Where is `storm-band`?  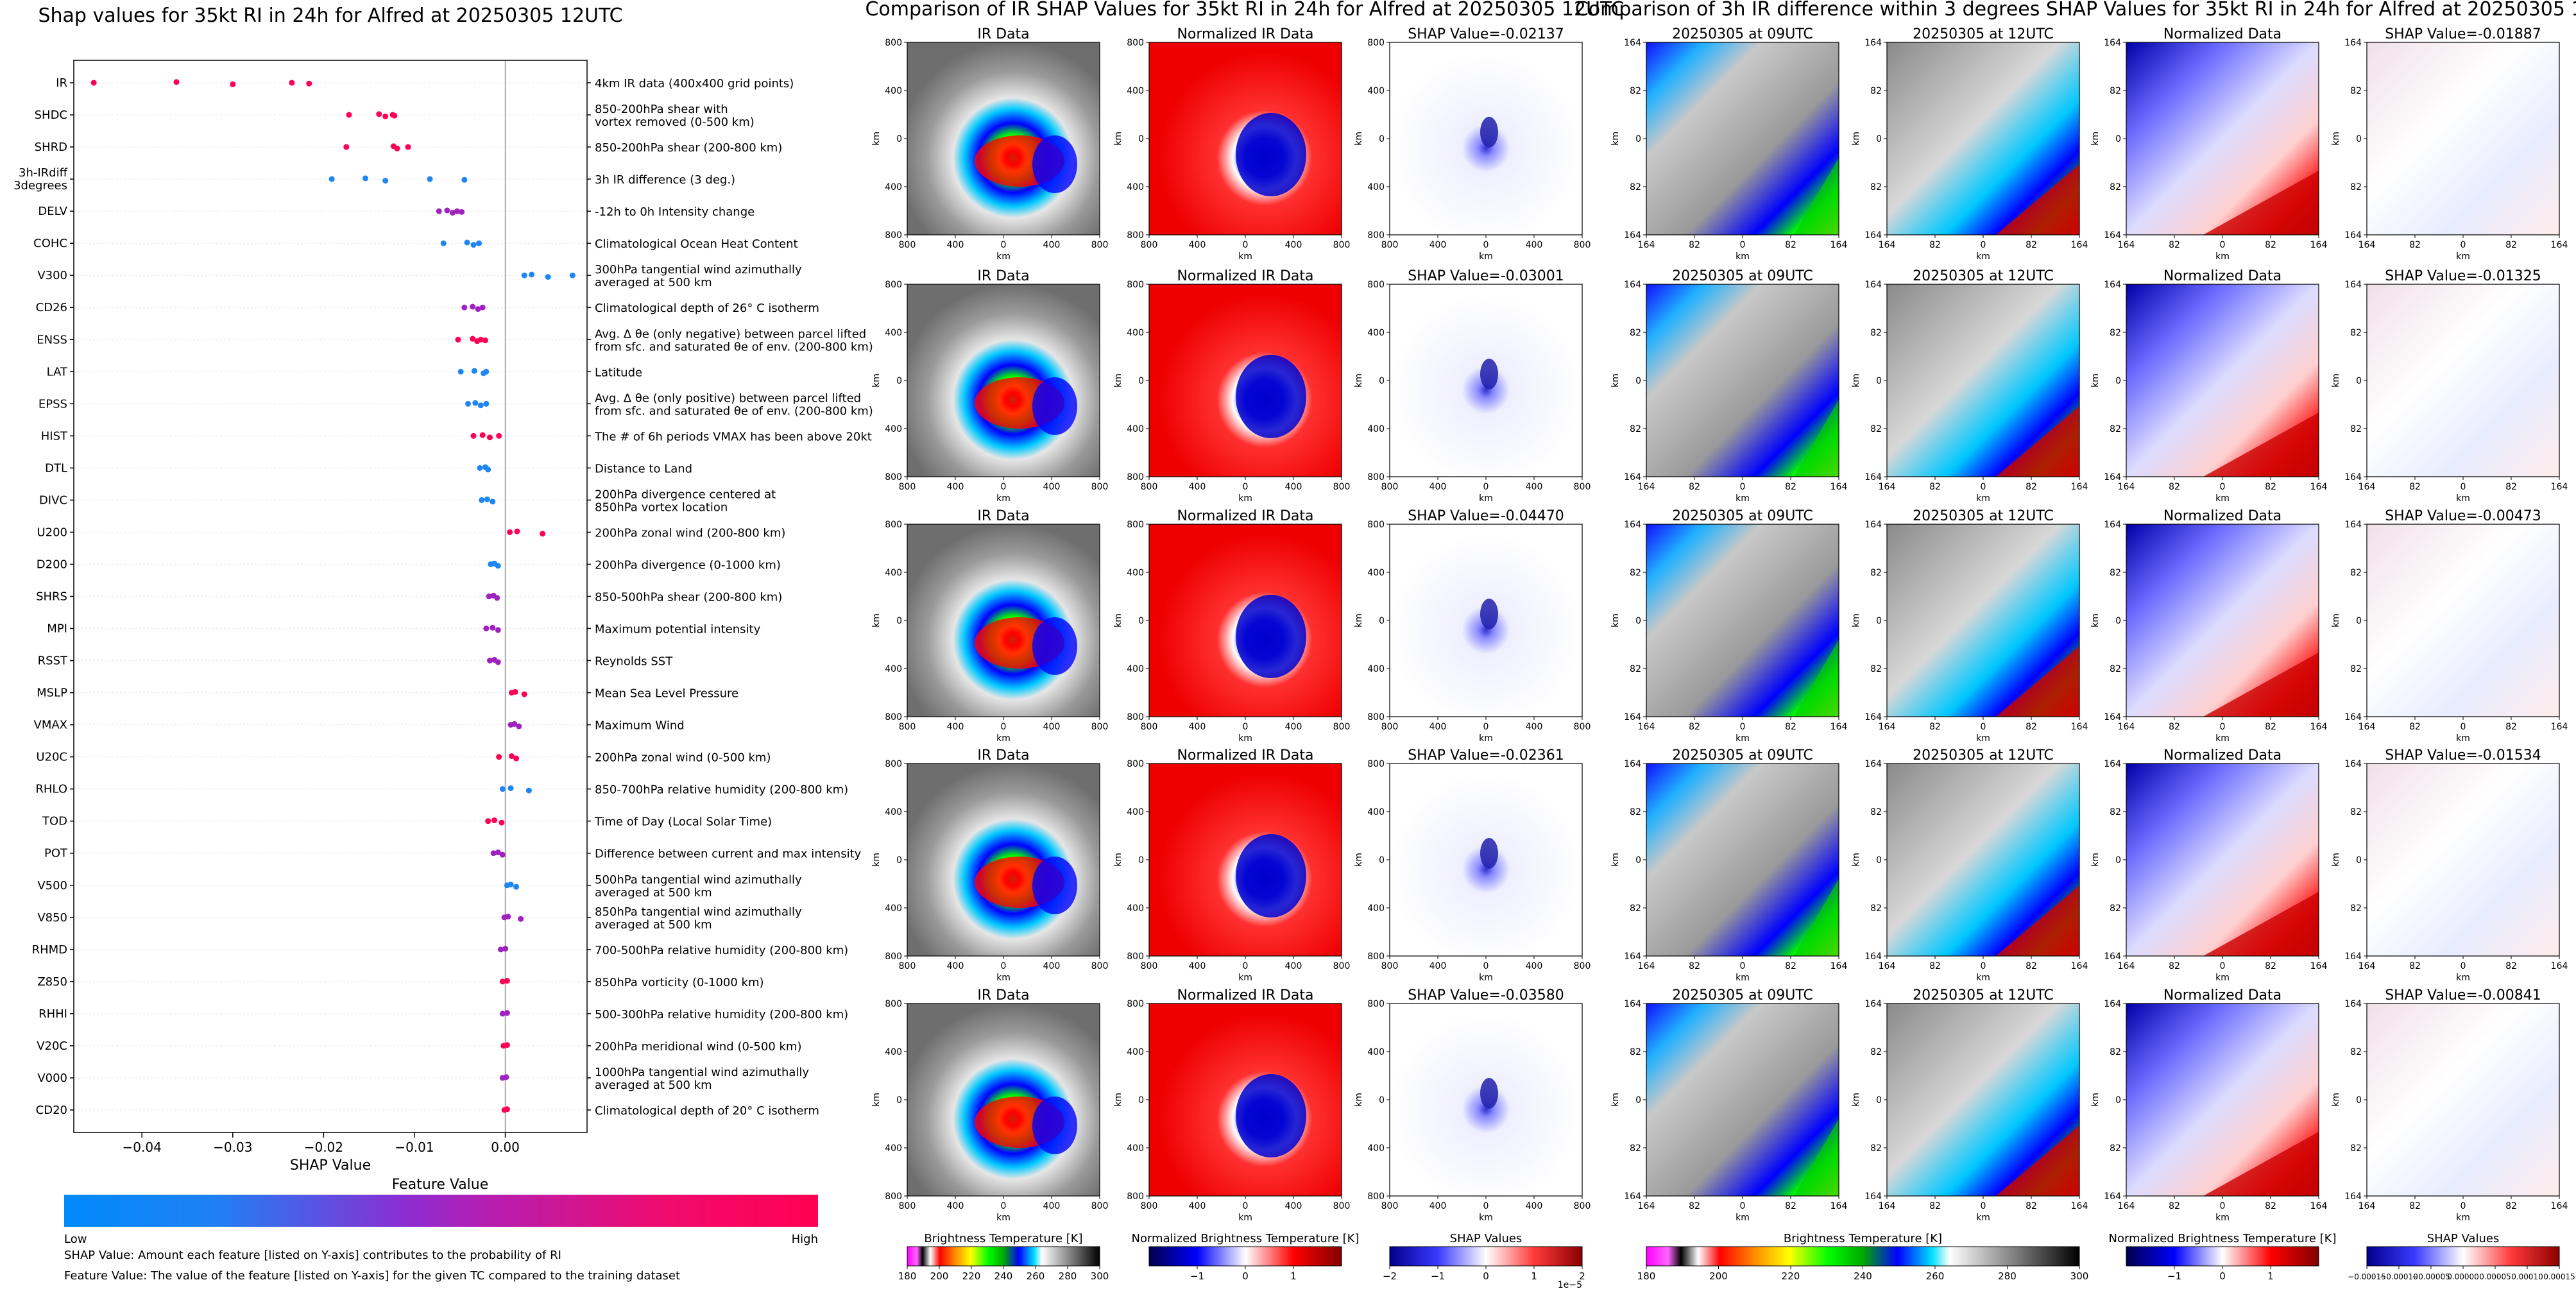 storm-band is located at coordinates (1054, 1125).